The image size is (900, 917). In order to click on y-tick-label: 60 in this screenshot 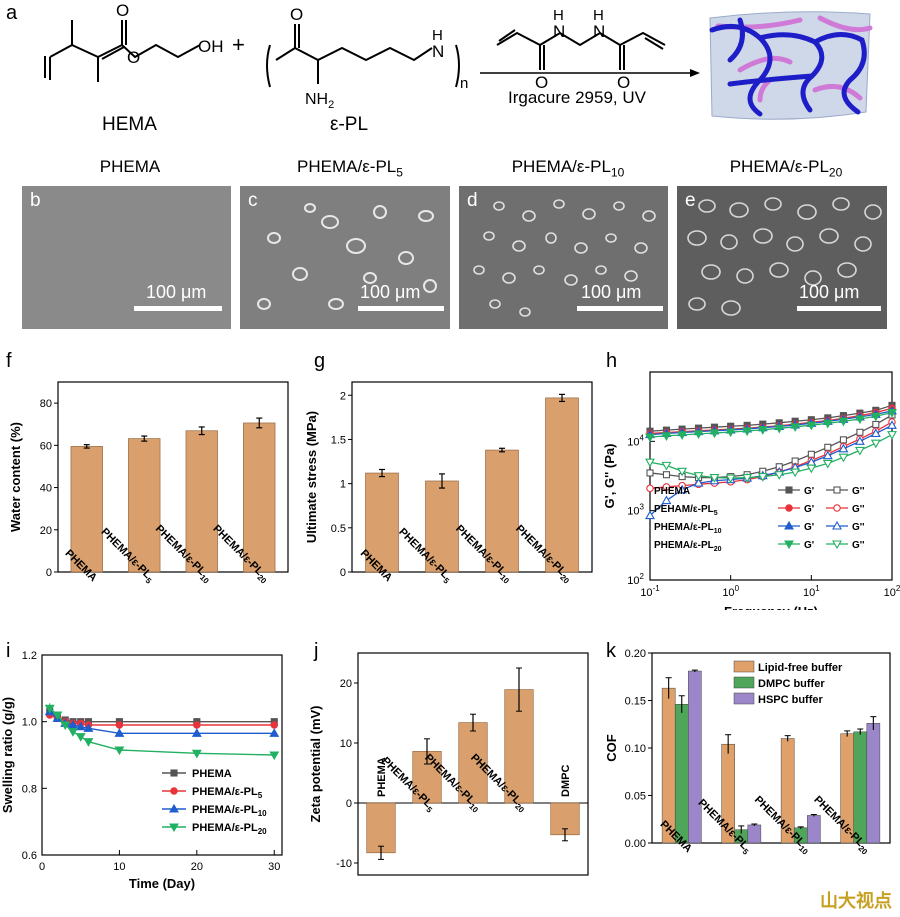, I will do `click(46, 446)`.